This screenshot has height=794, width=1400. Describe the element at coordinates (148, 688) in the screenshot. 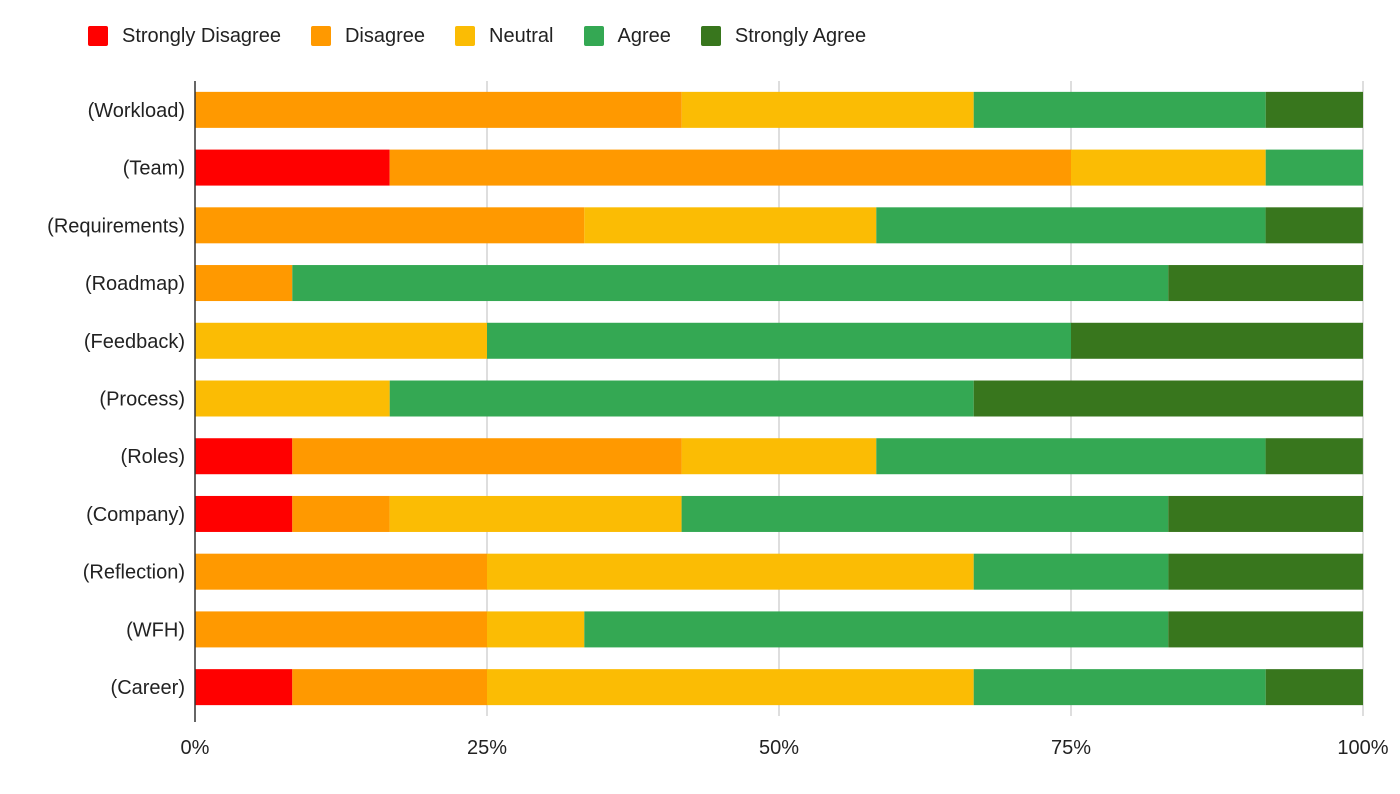

I see `category-label: (Career)` at that location.